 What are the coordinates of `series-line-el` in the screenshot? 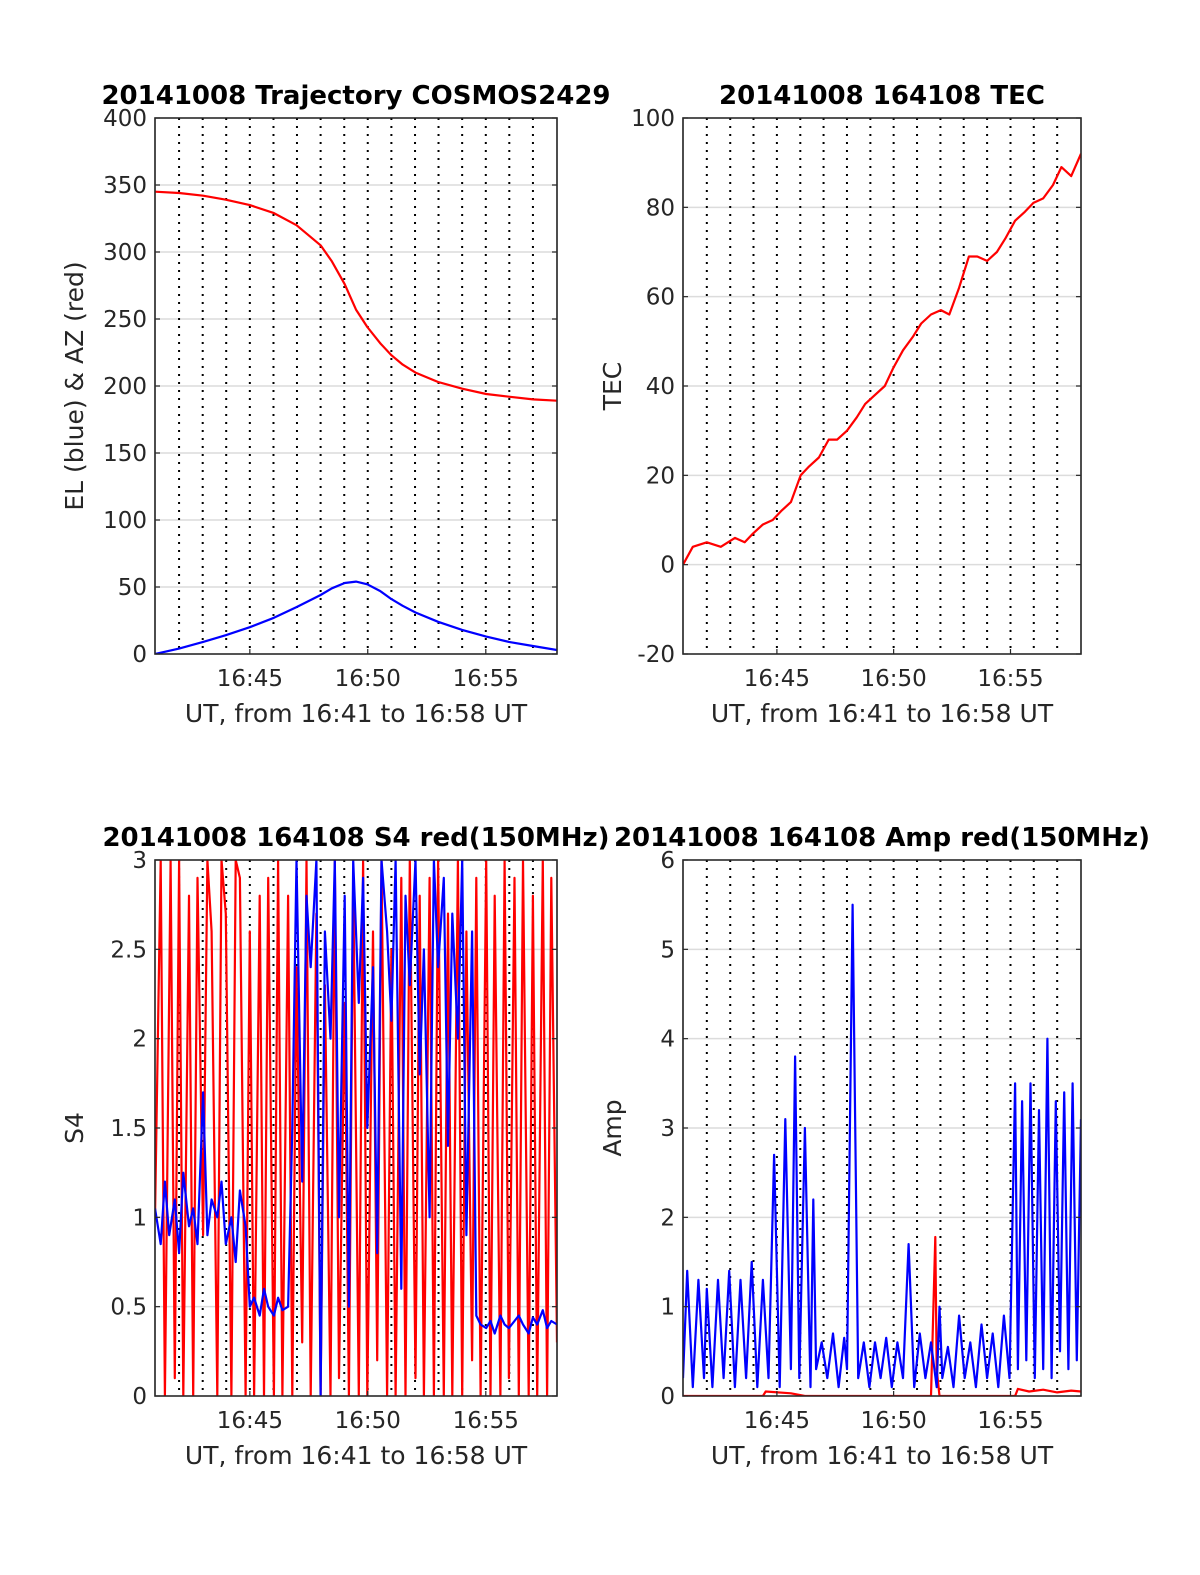 It's located at (356, 617).